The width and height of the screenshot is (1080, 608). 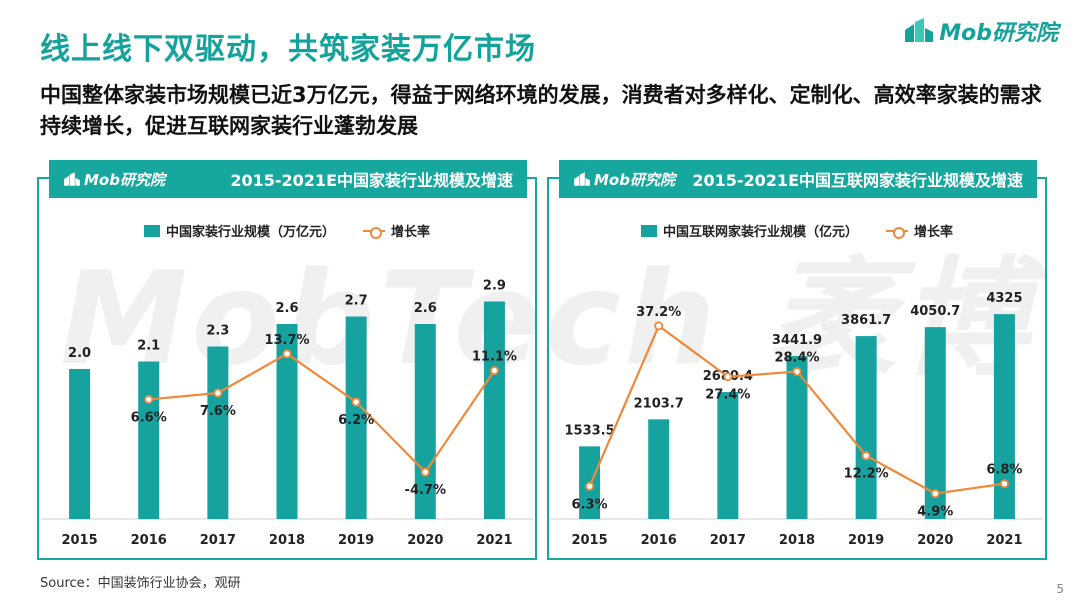 I want to click on legend-label-bar: 中国互联网家装行业规模（亿元）, so click(x=760, y=232).